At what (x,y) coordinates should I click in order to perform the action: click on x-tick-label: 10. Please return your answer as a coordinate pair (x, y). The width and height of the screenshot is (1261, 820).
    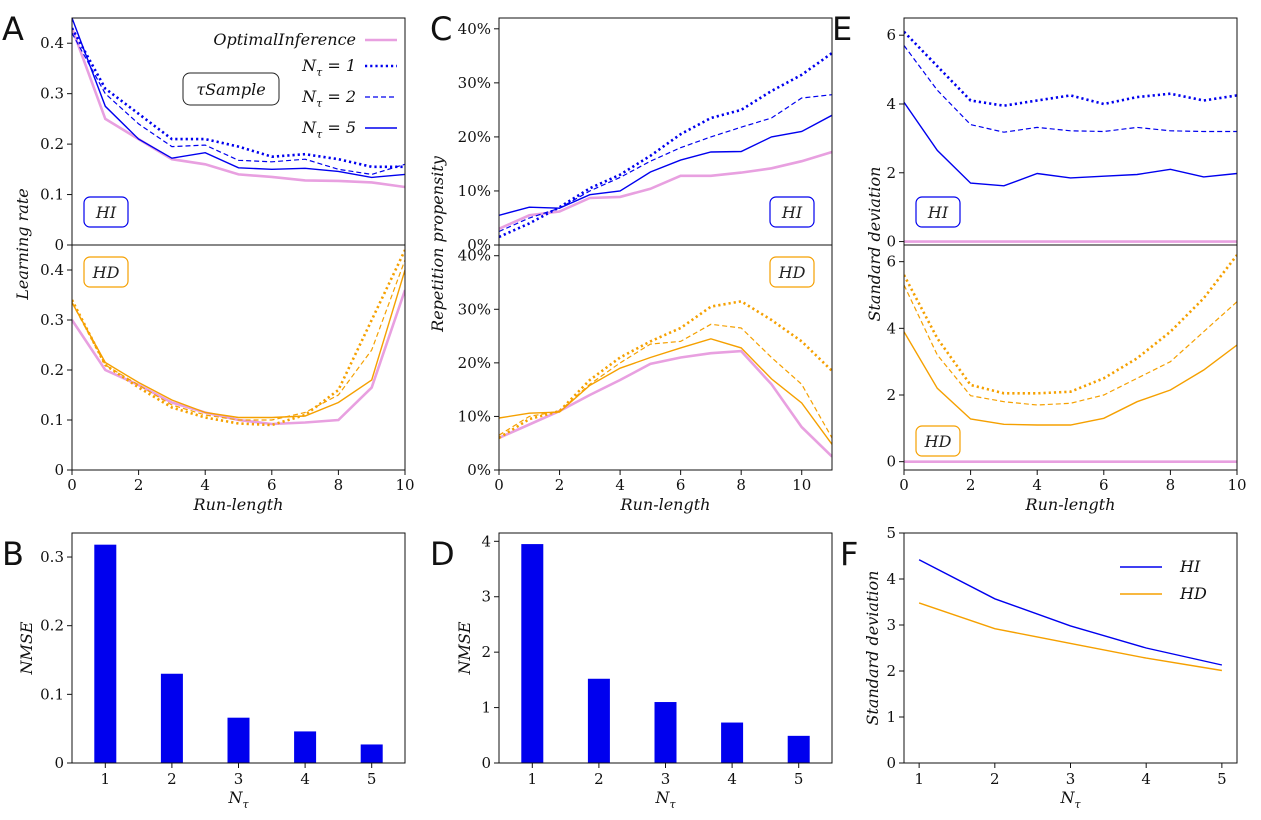
    Looking at the image, I should click on (1236, 485).